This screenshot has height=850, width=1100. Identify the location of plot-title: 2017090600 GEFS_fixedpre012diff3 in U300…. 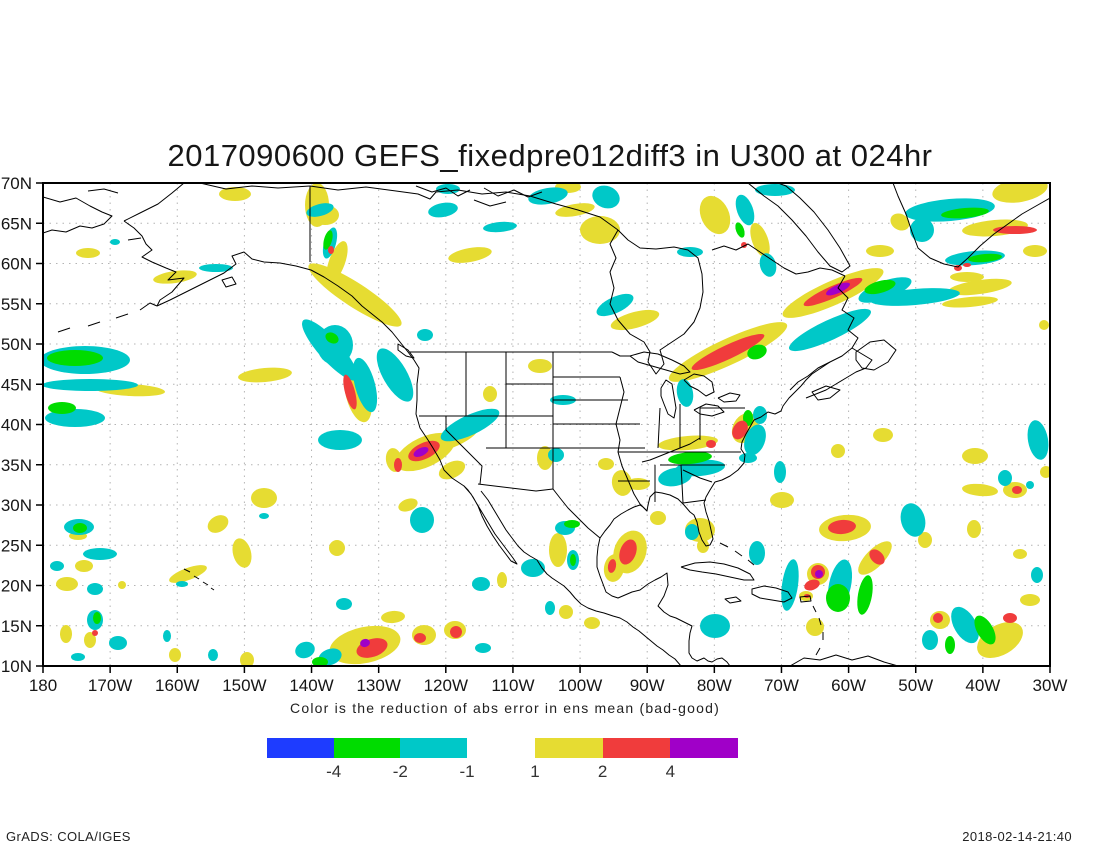
(550, 155).